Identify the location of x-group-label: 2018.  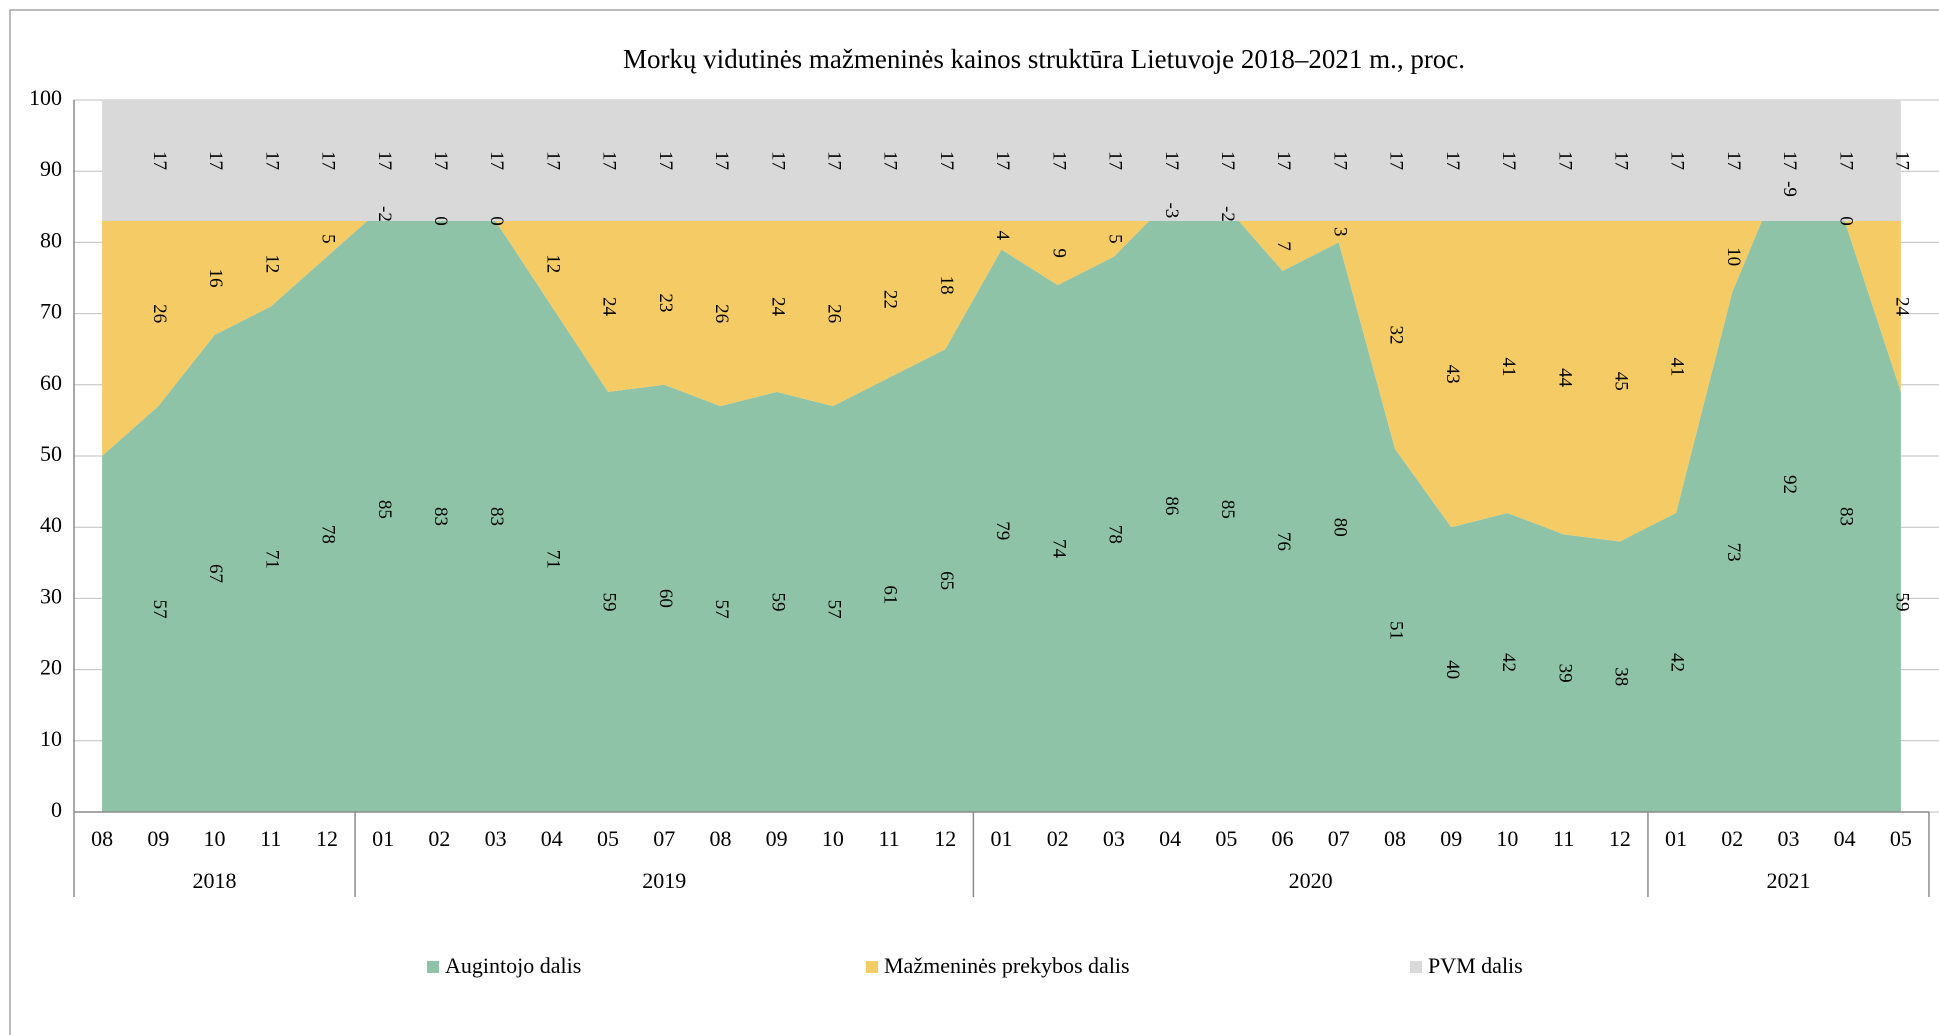
(215, 880).